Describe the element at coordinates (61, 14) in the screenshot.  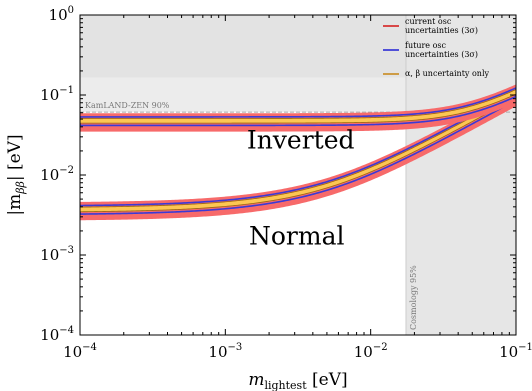
I see `y-tick-label: 10⁰` at that location.